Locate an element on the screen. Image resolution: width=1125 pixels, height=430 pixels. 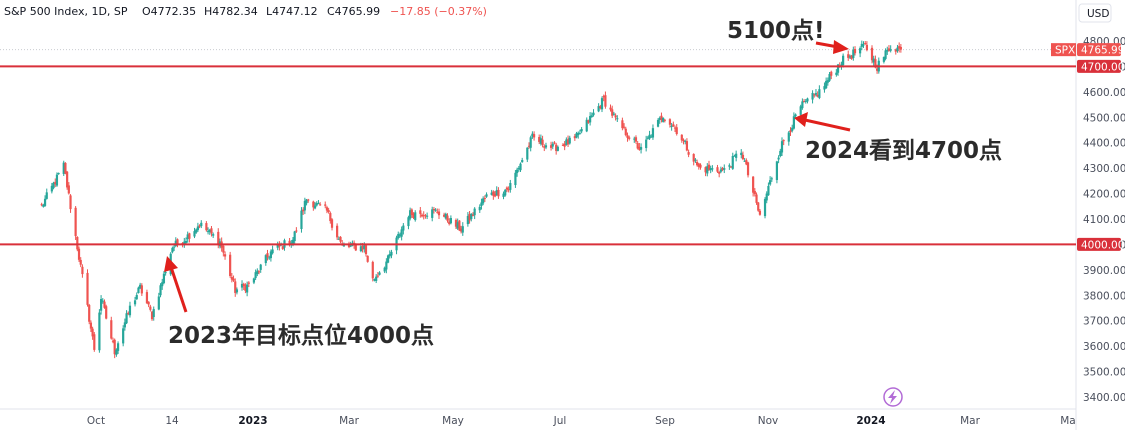
y-tick-label: 3500.00 is located at coordinates (1104, 373).